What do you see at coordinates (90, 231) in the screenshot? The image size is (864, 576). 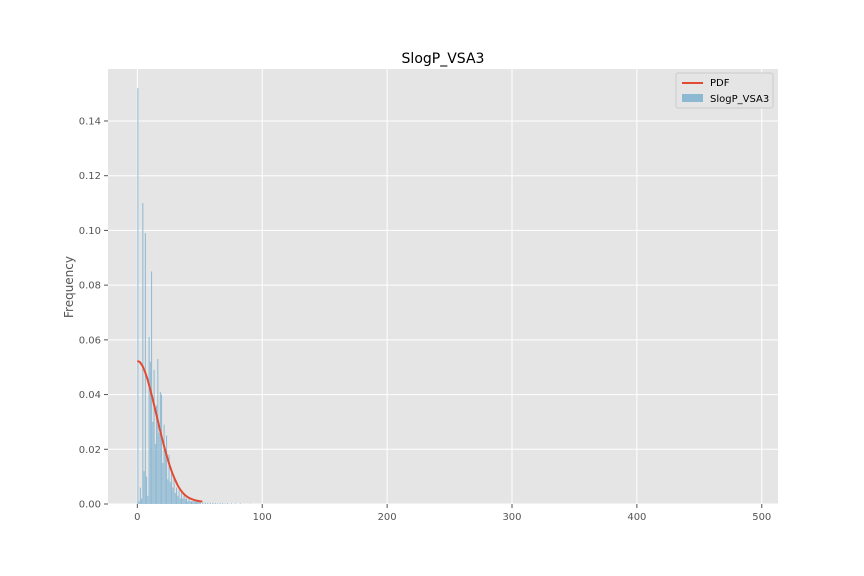 I see `y-tick-label: 0.10` at bounding box center [90, 231].